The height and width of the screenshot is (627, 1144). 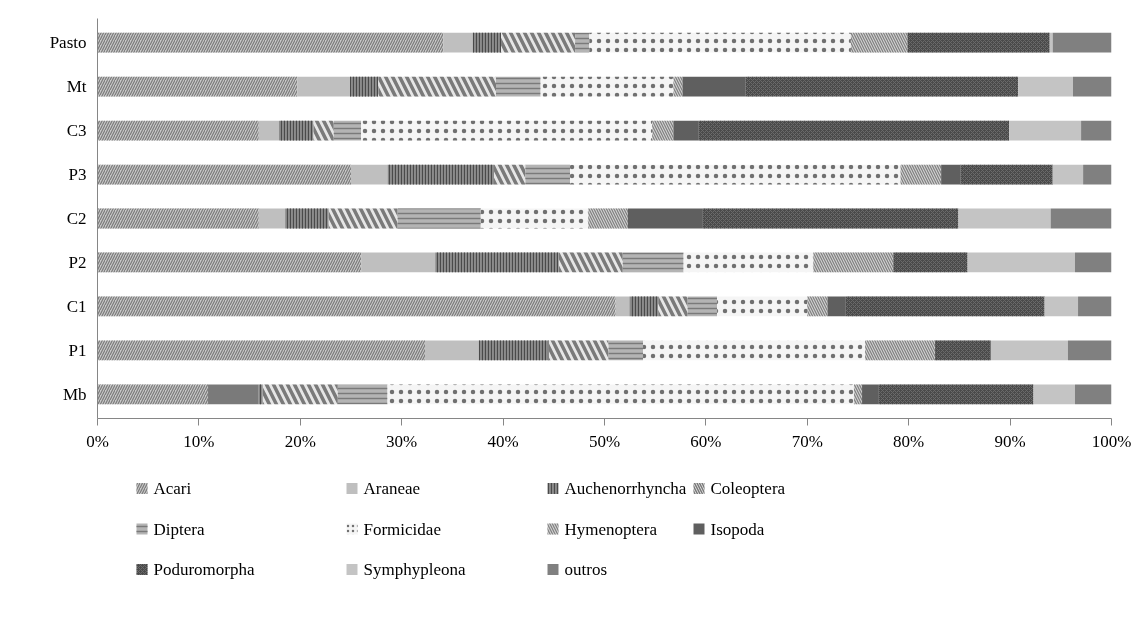 What do you see at coordinates (76, 87) in the screenshot?
I see `y-tick-label: Mt` at bounding box center [76, 87].